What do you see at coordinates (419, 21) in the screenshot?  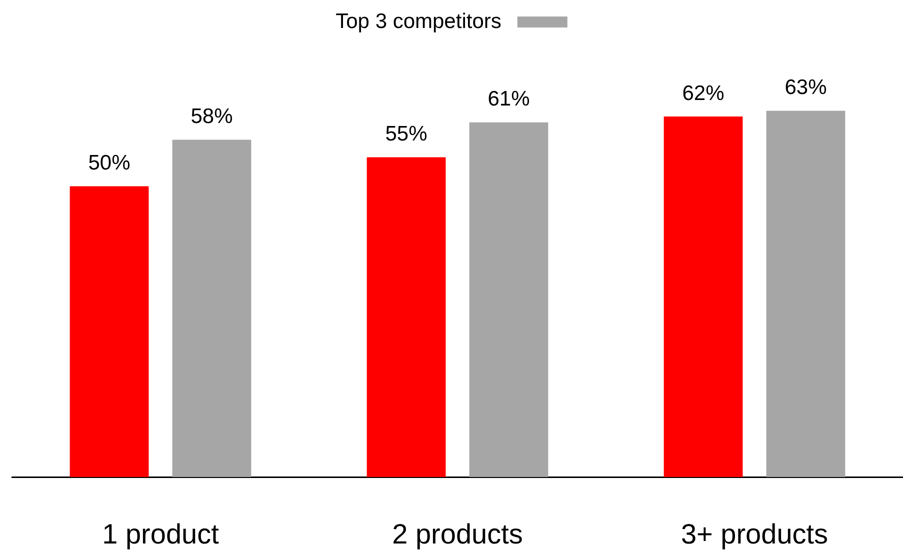 I see `legend-label: Top 3 competitors` at bounding box center [419, 21].